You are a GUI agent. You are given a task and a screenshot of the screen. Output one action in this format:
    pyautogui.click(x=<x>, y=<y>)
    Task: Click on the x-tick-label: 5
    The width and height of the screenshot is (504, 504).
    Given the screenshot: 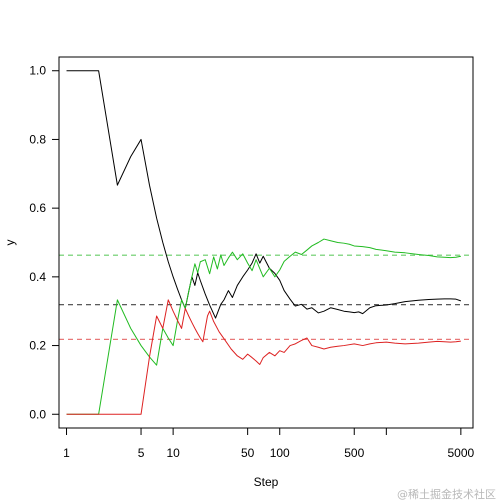 What is the action you would take?
    pyautogui.click(x=141, y=453)
    